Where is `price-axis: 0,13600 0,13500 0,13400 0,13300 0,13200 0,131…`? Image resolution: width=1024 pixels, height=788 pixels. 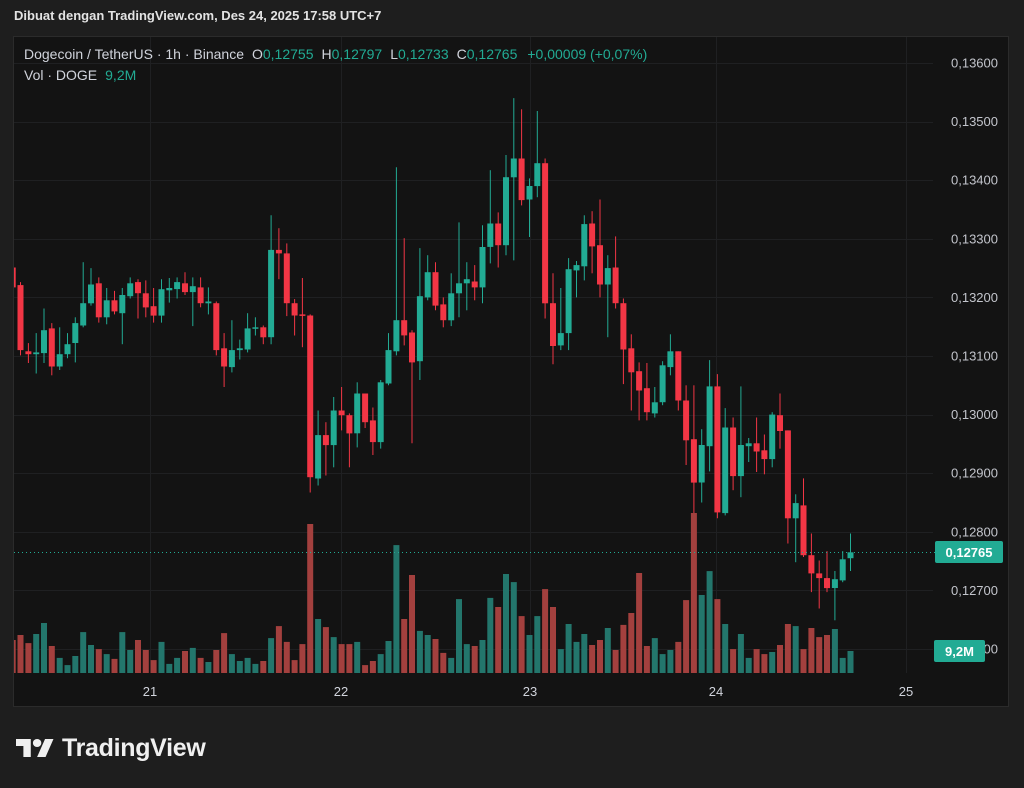 price-axis: 0,13600 0,13500 0,13400 0,13300 0,13200 0,131… is located at coordinates (974, 356).